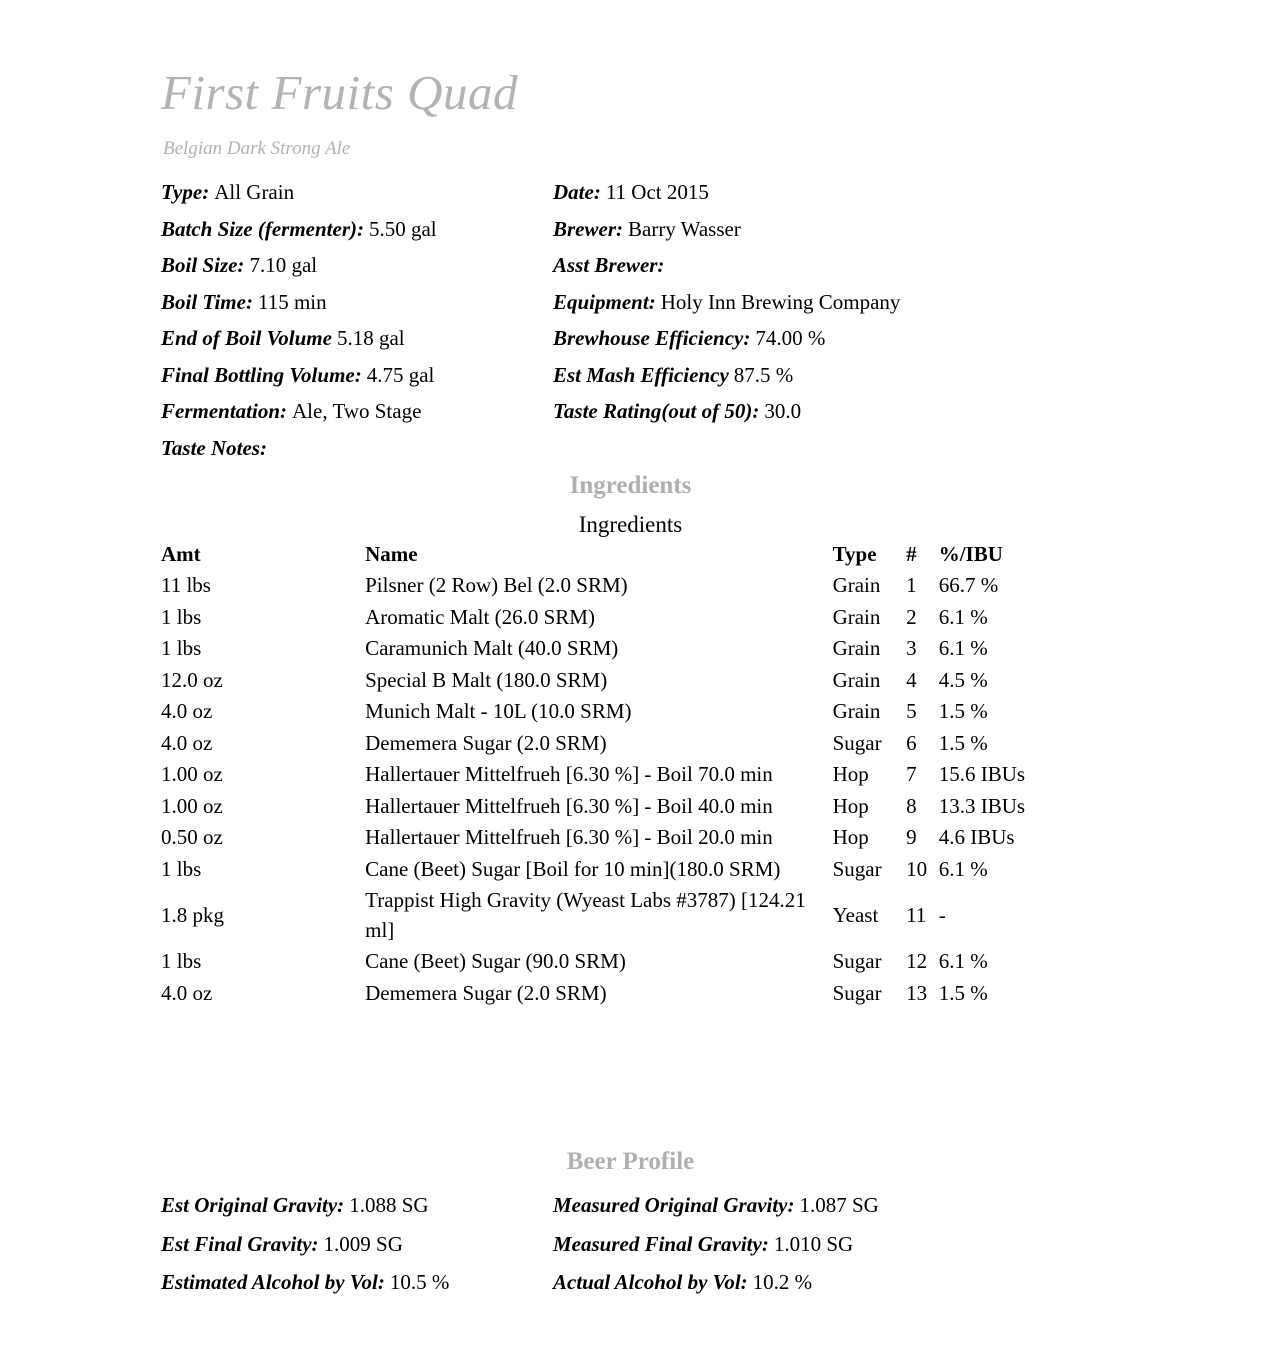  I want to click on column-header-name: Name, so click(391, 554).